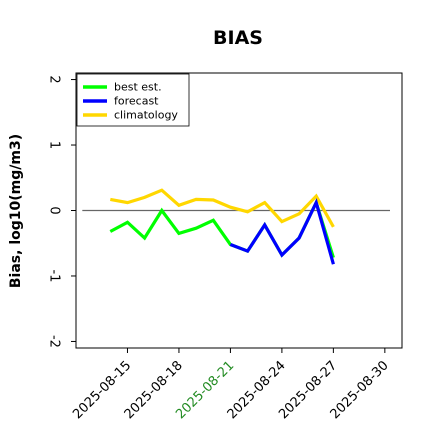 This screenshot has height=440, width=440. Describe the element at coordinates (138, 87) in the screenshot. I see `legend-entry: best est.` at that location.